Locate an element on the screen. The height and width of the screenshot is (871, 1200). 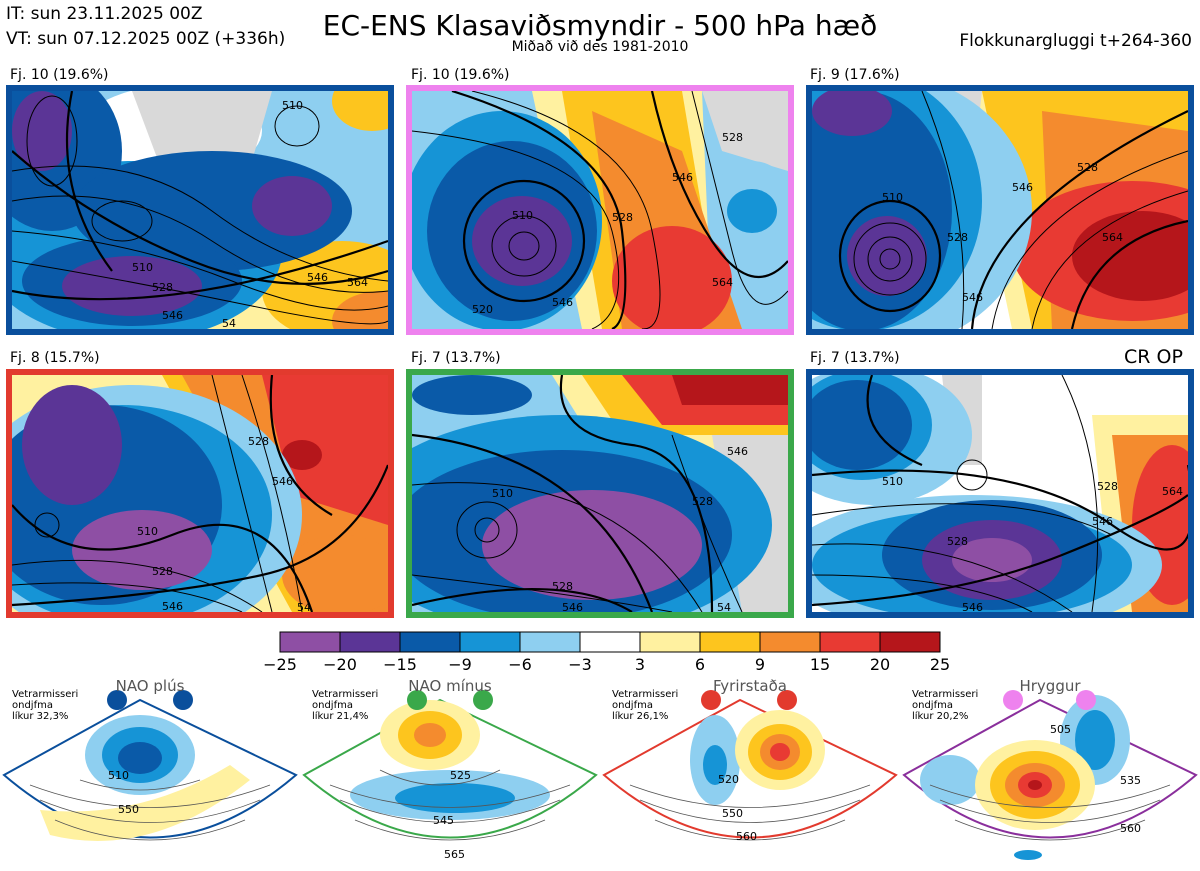
contour-label: 545 is located at coordinates (443, 820).